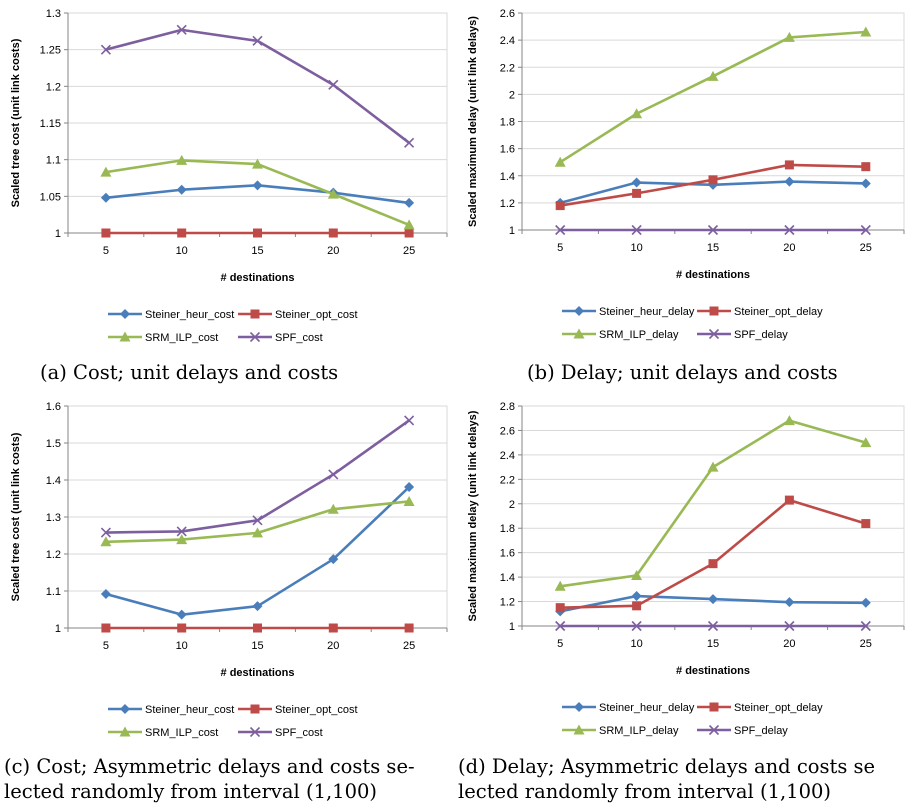  What do you see at coordinates (682, 372) in the screenshot?
I see `chart-b-caption: (b) Delay; unit delays and costs` at bounding box center [682, 372].